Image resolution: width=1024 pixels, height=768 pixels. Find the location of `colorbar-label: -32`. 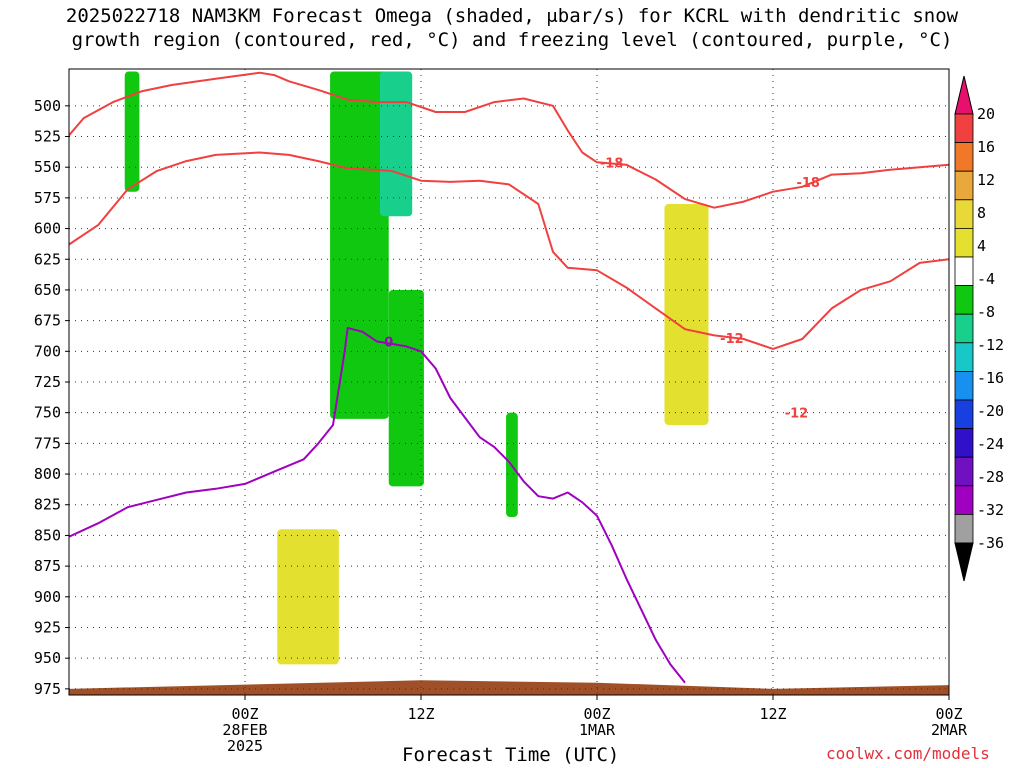

colorbar-label: -32 is located at coordinates (990, 510).